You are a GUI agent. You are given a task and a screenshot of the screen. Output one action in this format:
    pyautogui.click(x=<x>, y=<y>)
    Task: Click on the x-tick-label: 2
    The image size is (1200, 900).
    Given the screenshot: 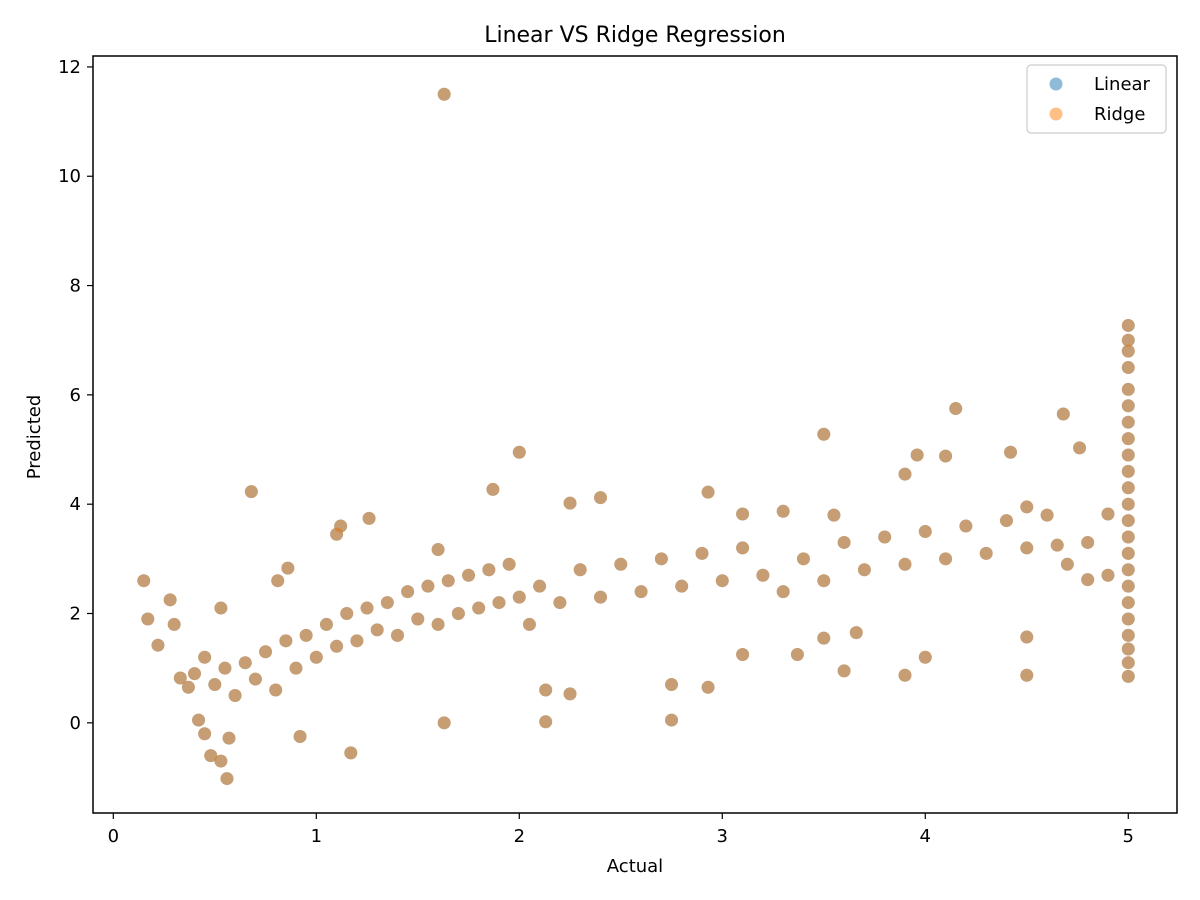 What is the action you would take?
    pyautogui.click(x=519, y=836)
    